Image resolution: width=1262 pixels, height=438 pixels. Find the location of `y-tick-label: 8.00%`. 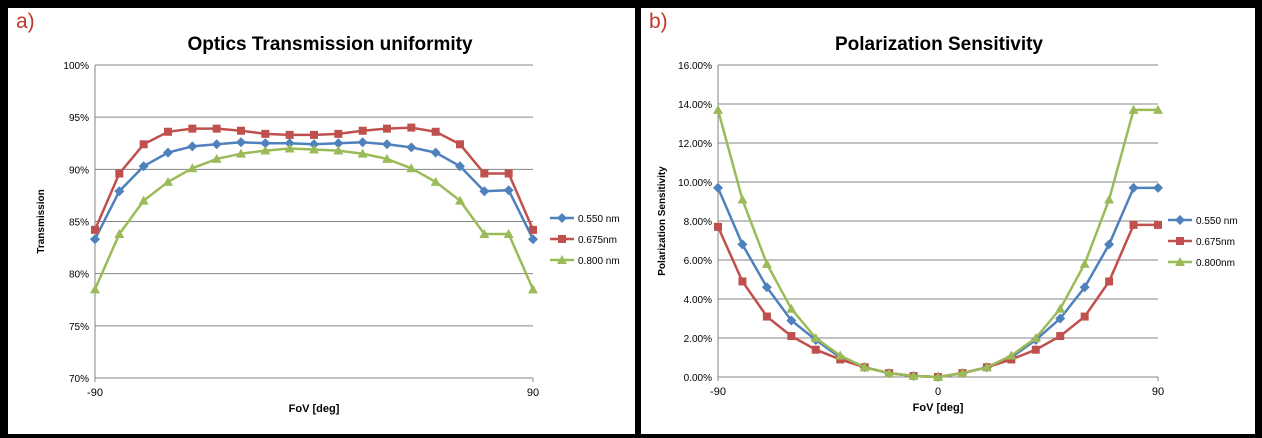

y-tick-label: 8.00% is located at coordinates (698, 222).